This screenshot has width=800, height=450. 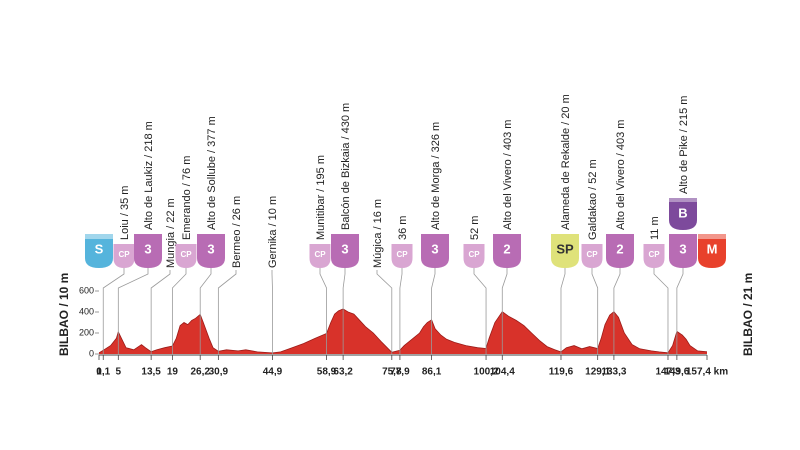 I want to click on waypoint-label: Gernika / 10 m, so click(x=273, y=232).